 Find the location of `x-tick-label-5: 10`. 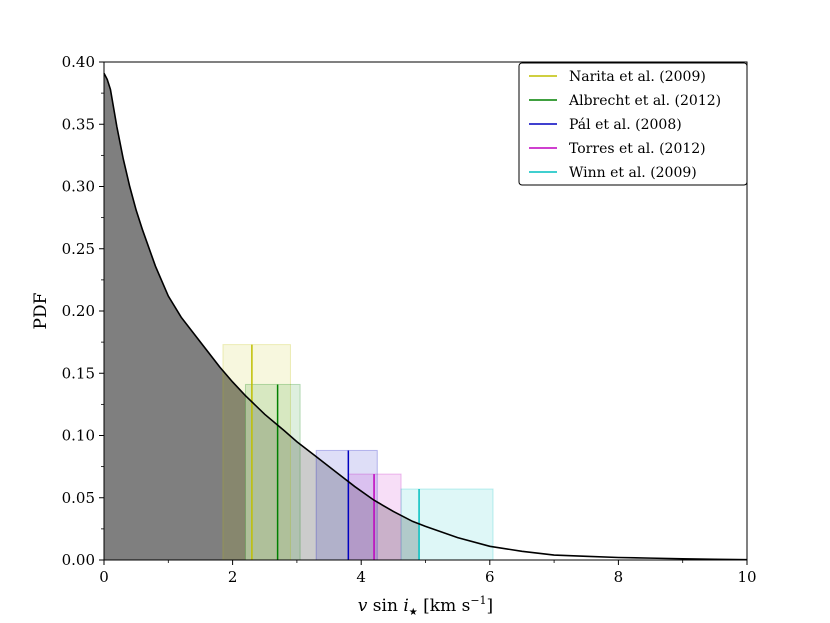

x-tick-label-5: 10 is located at coordinates (746, 577).